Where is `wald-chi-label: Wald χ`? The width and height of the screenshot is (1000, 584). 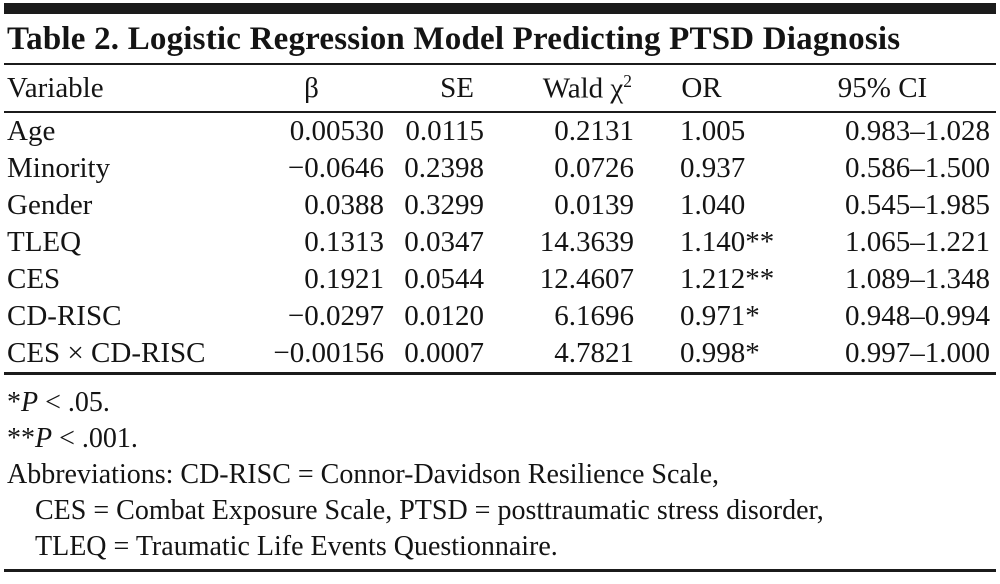 wald-chi-label: Wald χ is located at coordinates (583, 88).